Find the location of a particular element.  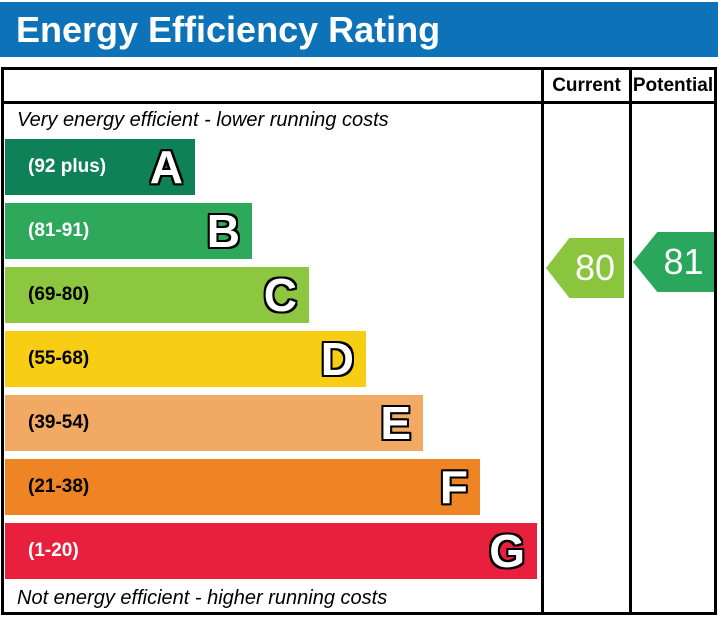

band-row-c: (69-80) C is located at coordinates (157, 295).